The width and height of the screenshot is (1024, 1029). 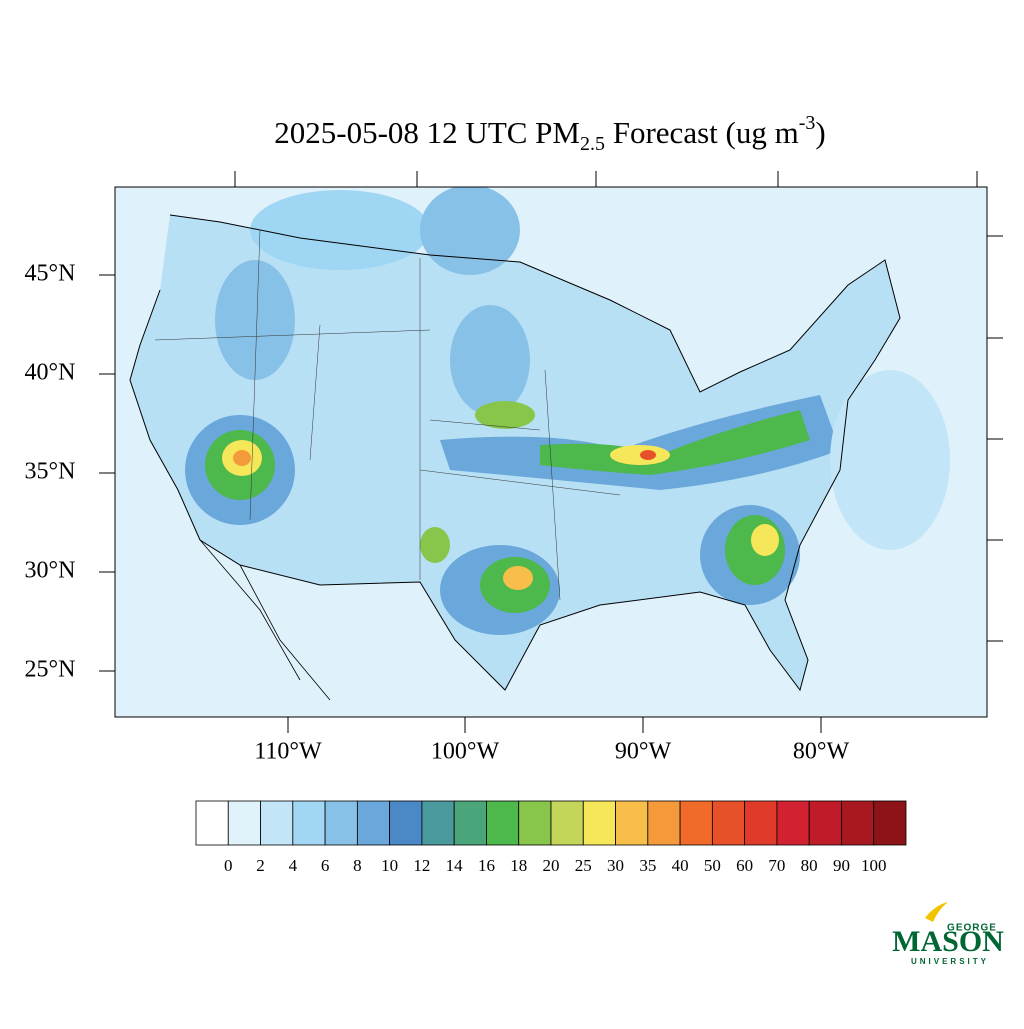 I want to click on colorbar: 0 2 4 6 8 10 12 14 16 18 20 25 30 35 40 50 60 70 80 90 100, so click(x=551, y=837).